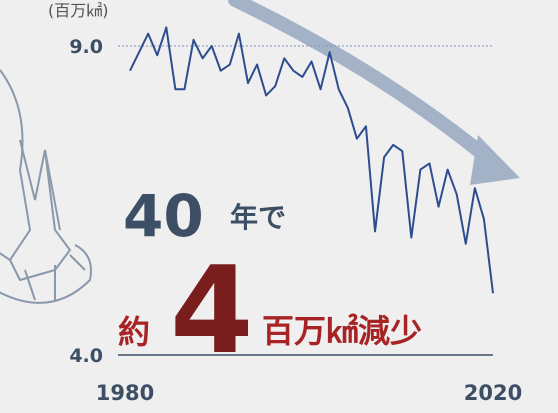  Describe the element at coordinates (495, 160) in the screenshot. I see `trend-arrowhead` at that location.